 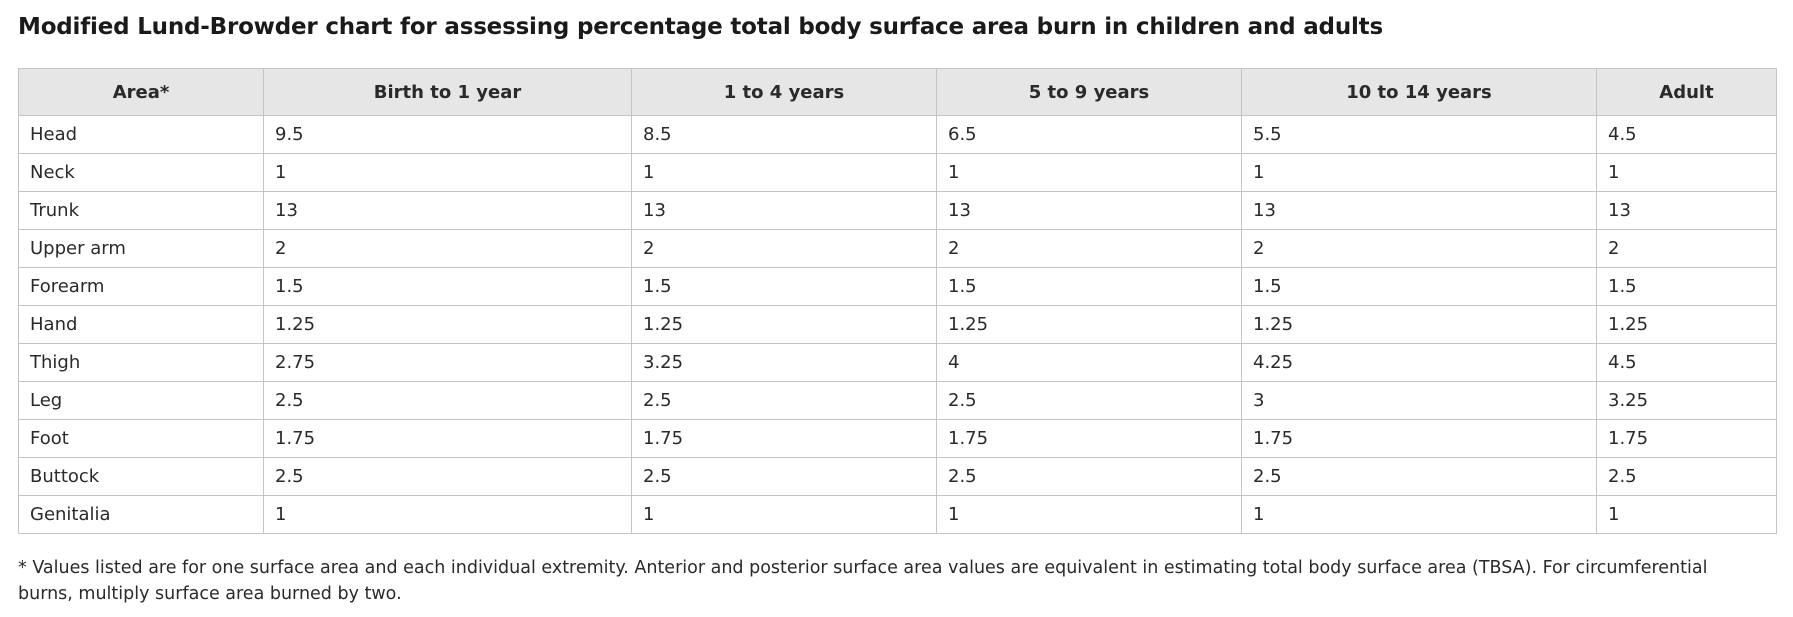 I want to click on column-header: 1 to 4 years, so click(x=784, y=92).